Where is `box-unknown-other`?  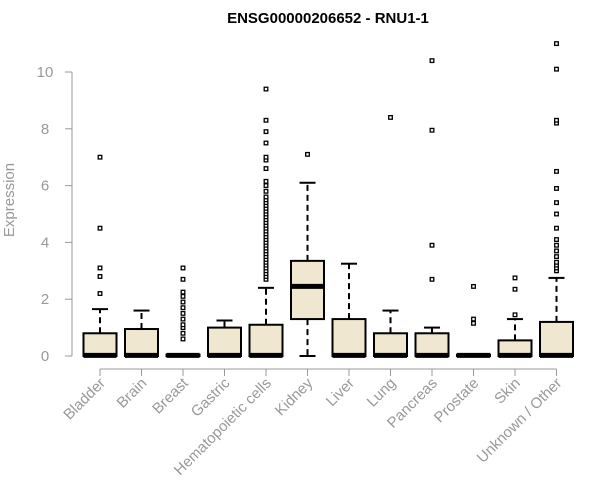 box-unknown-other is located at coordinates (556, 199).